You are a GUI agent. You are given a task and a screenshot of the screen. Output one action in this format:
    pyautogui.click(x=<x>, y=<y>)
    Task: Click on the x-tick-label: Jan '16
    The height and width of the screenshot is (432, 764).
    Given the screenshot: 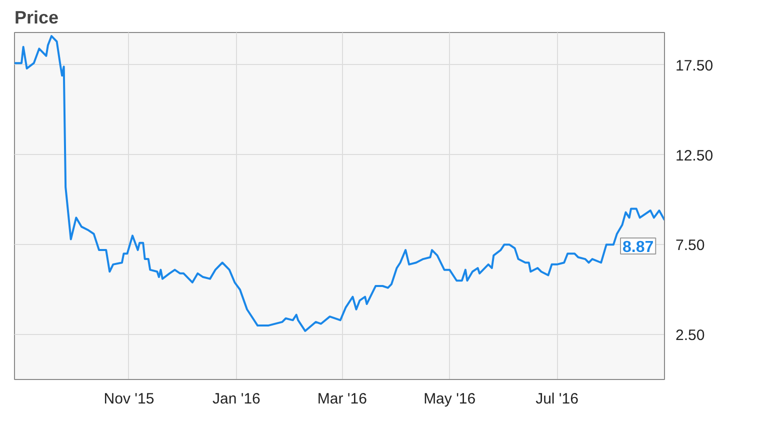 What is the action you would take?
    pyautogui.click(x=236, y=399)
    